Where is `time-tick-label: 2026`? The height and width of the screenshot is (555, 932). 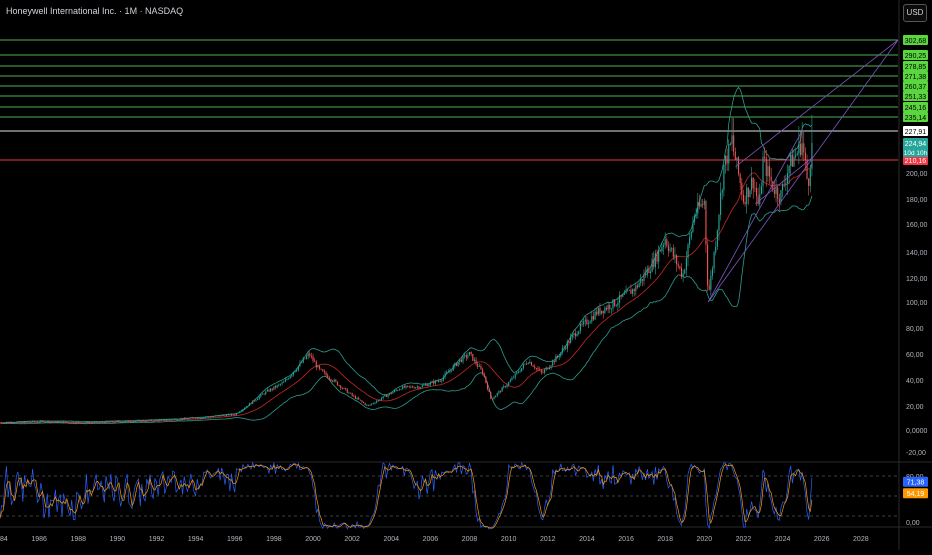
time-tick-label: 2026 is located at coordinates (822, 539).